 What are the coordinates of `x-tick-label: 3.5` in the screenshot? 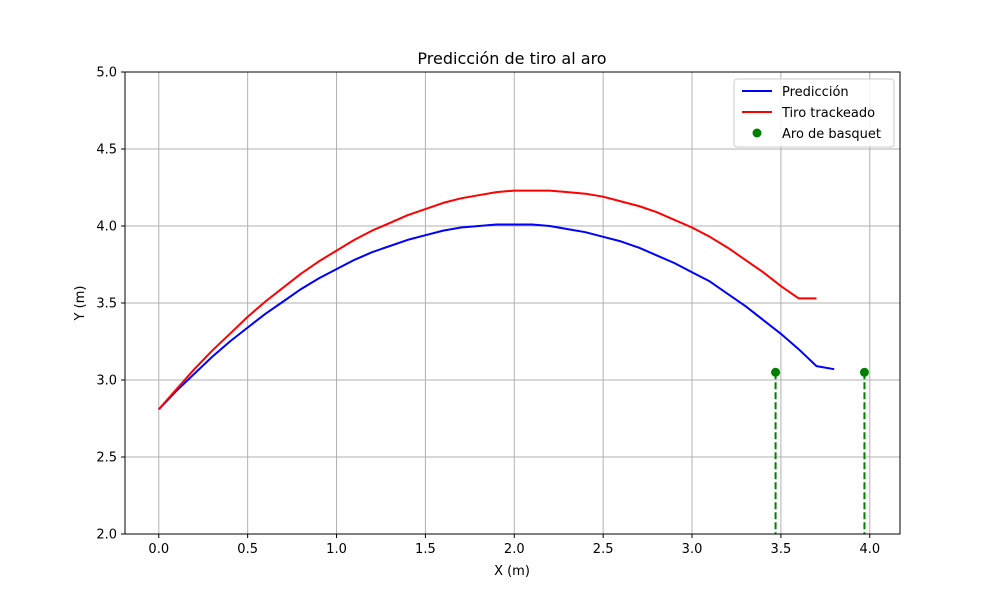 It's located at (781, 549).